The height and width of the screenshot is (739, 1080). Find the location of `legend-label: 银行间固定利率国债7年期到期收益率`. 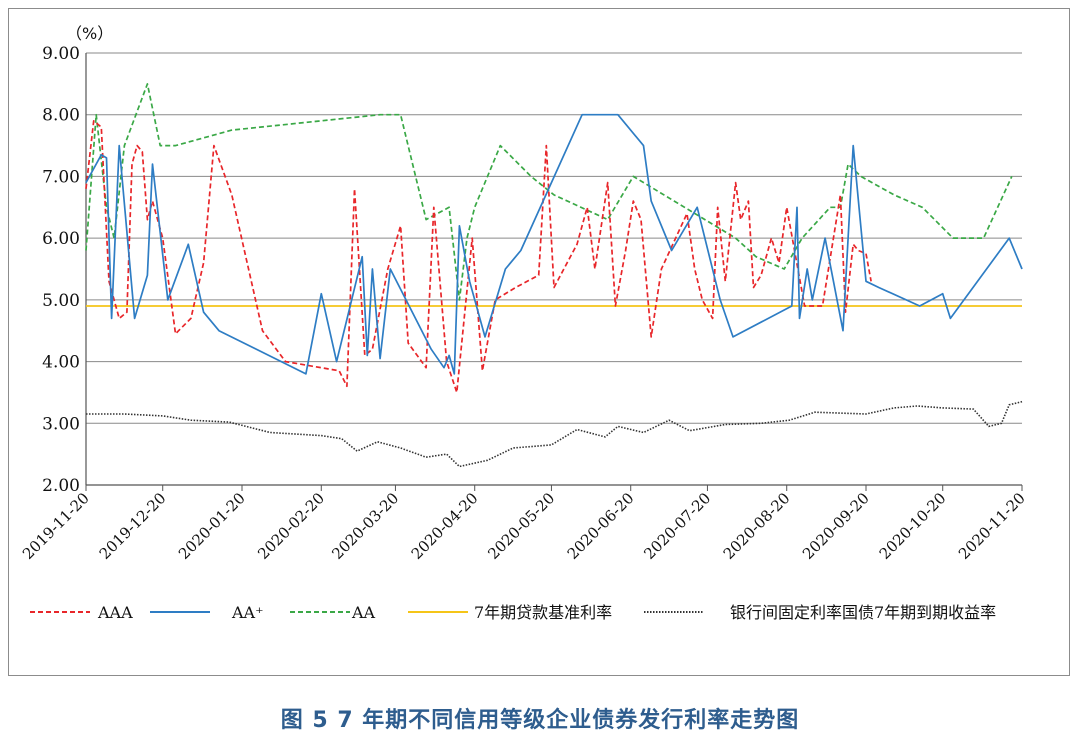

legend-label: 银行间固定利率国债7年期到期收益率 is located at coordinates (863, 612).